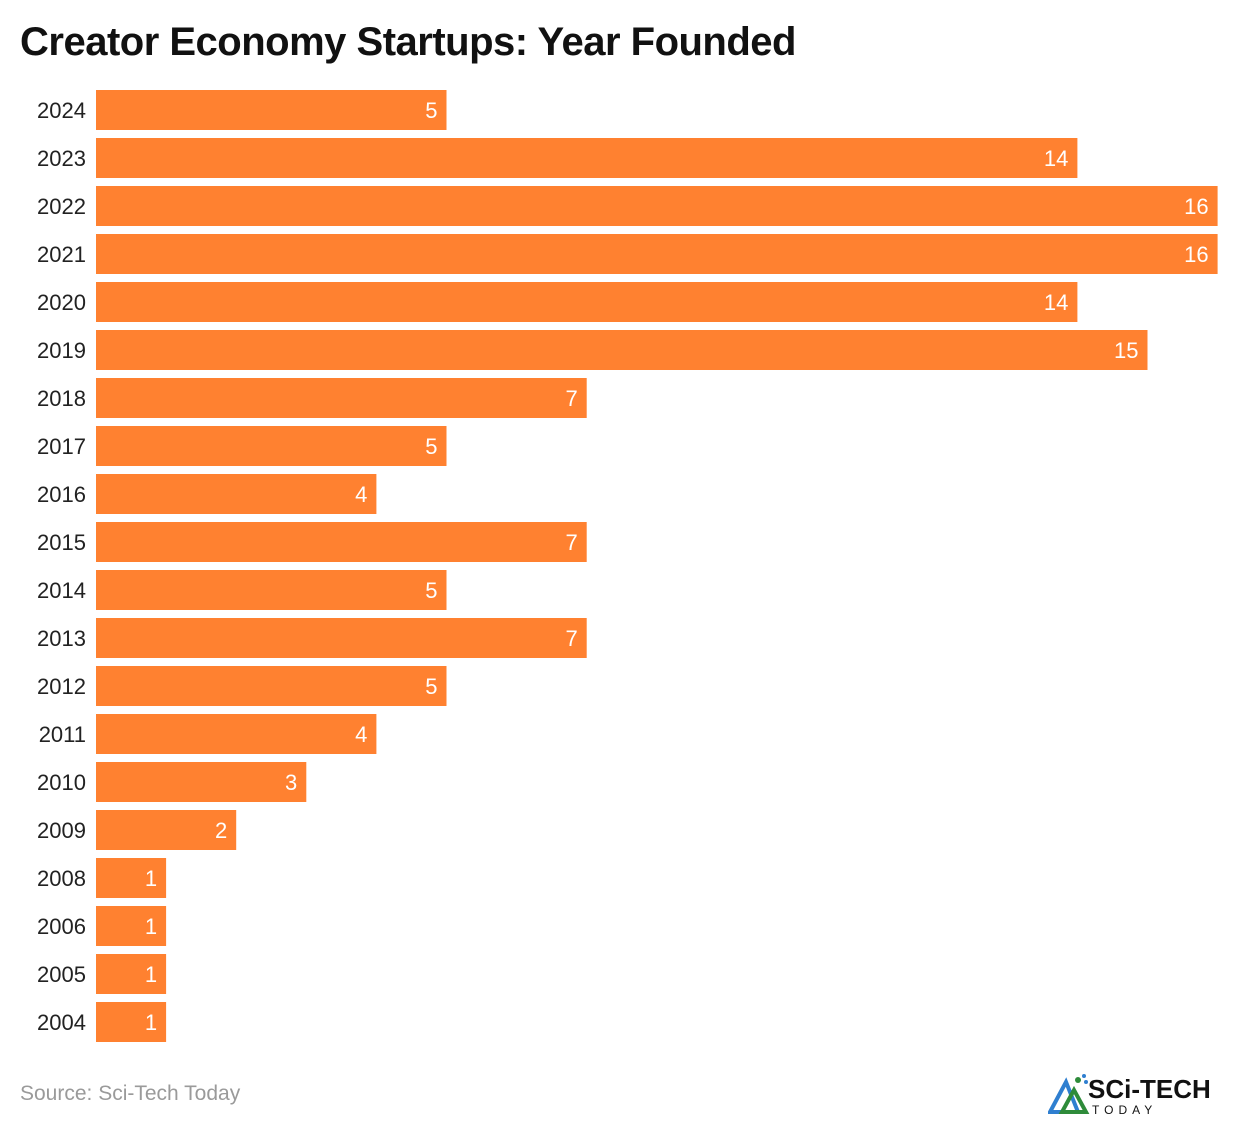 The width and height of the screenshot is (1240, 1128). What do you see at coordinates (61, 686) in the screenshot?
I see `category-label: 2012` at bounding box center [61, 686].